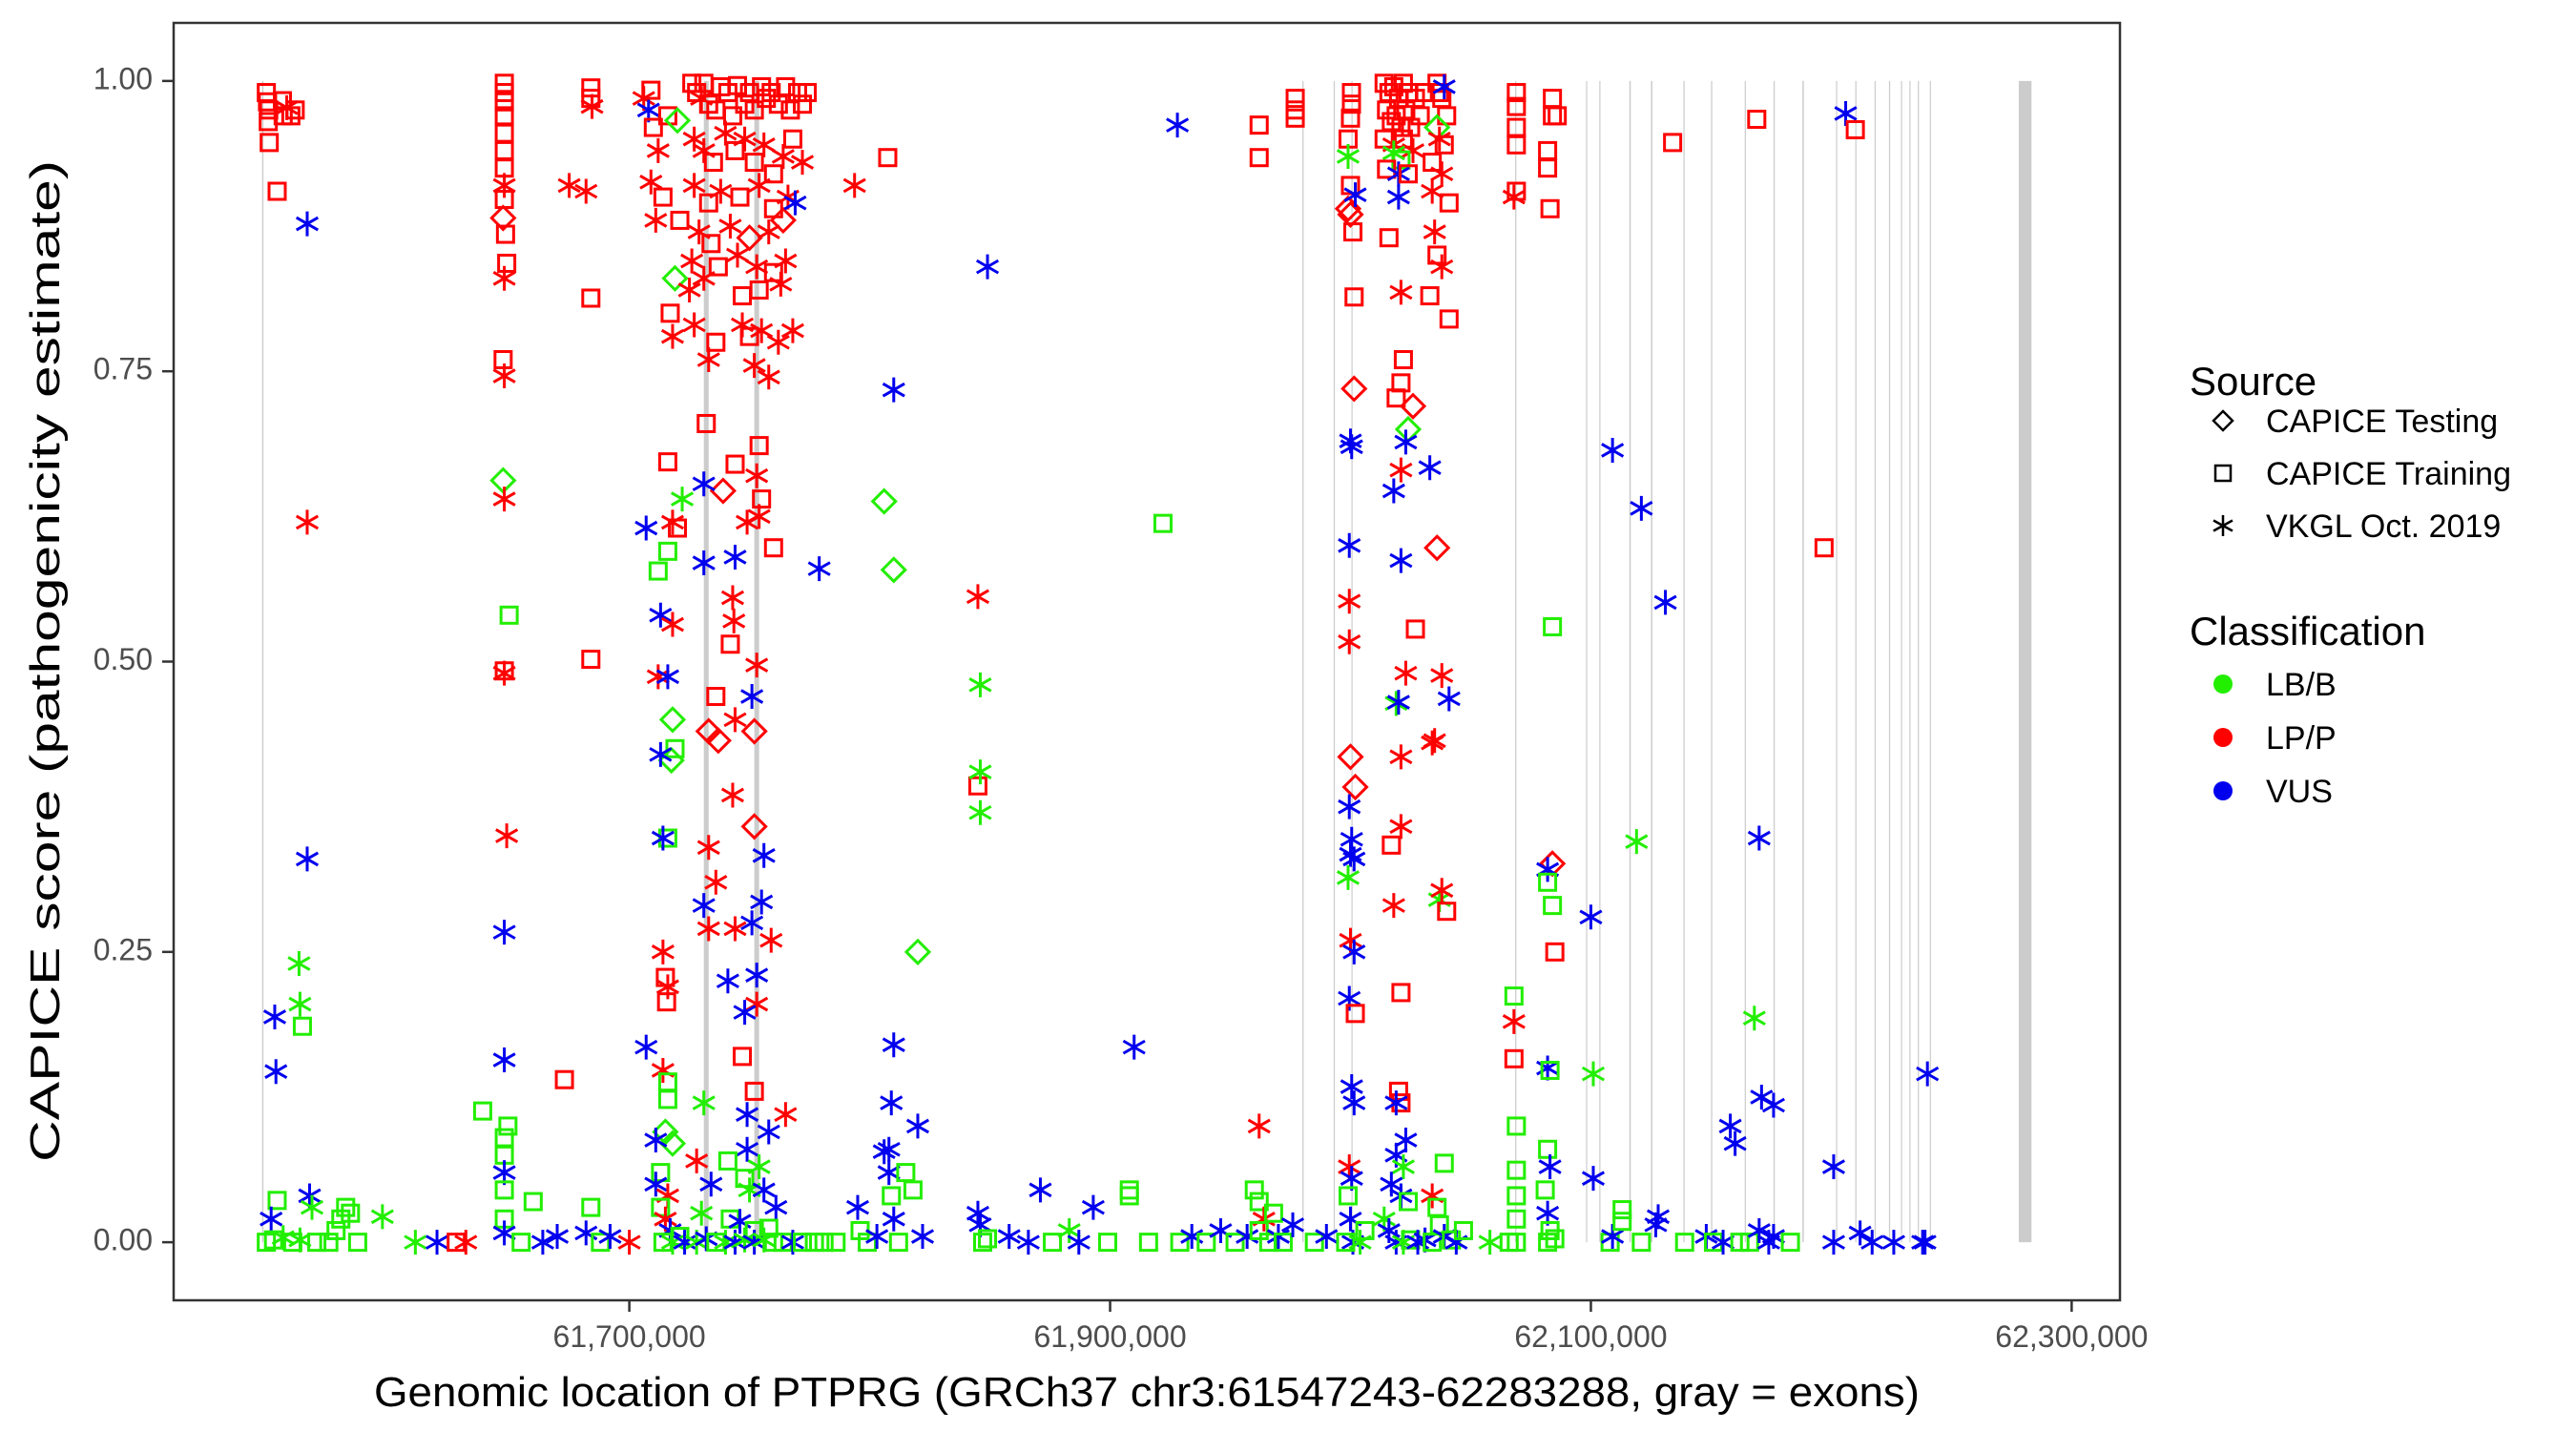  Describe the element at coordinates (2222, 526) in the screenshot. I see `asterisk-icon` at that location.